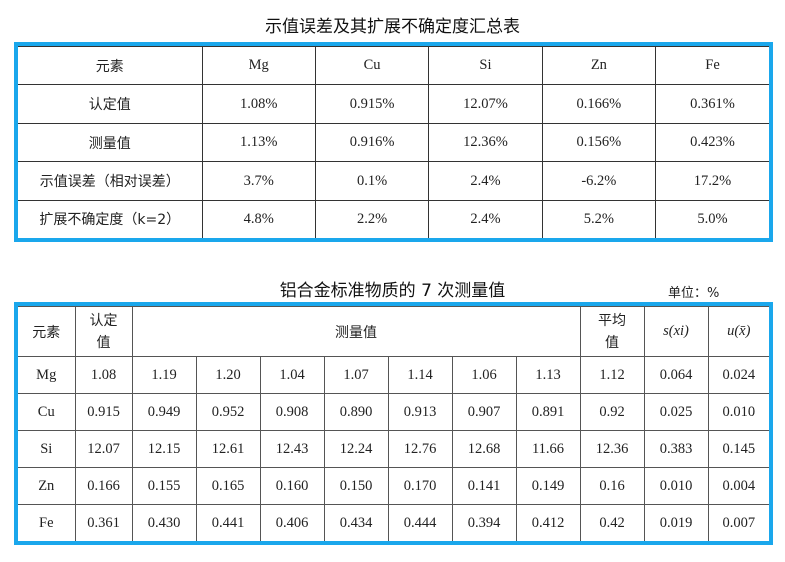  I want to click on s-cell: 0.064, so click(676, 375).